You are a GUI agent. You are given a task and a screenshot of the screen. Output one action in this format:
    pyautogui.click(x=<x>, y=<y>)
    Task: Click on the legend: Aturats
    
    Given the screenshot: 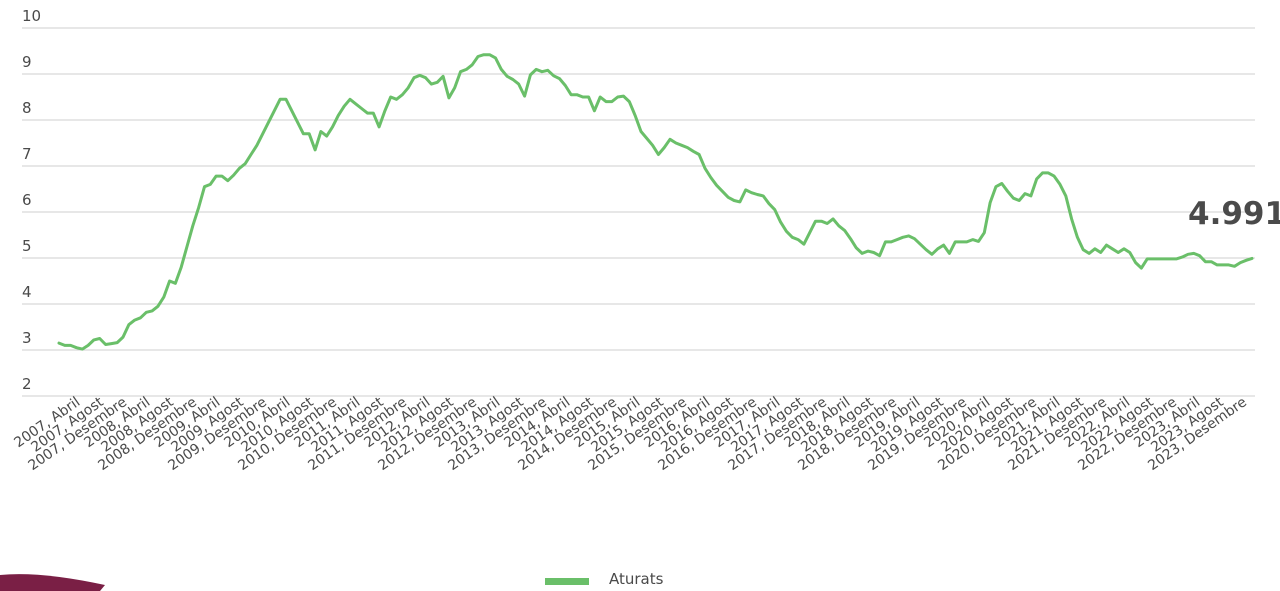 What is the action you would take?
    pyautogui.click(x=604, y=579)
    